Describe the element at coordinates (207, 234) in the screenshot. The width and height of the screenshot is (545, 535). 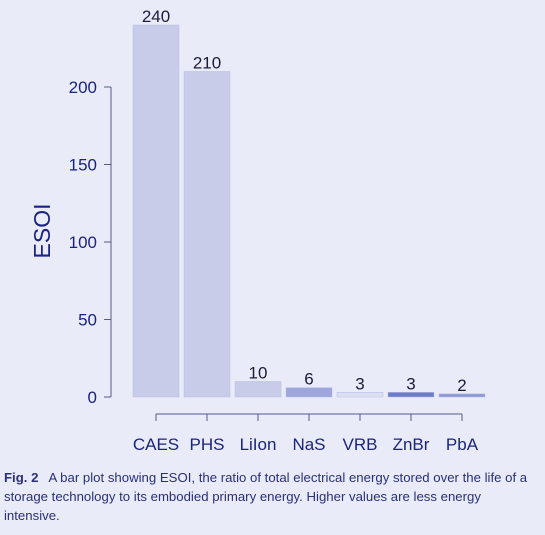
I see `bar-phs` at that location.